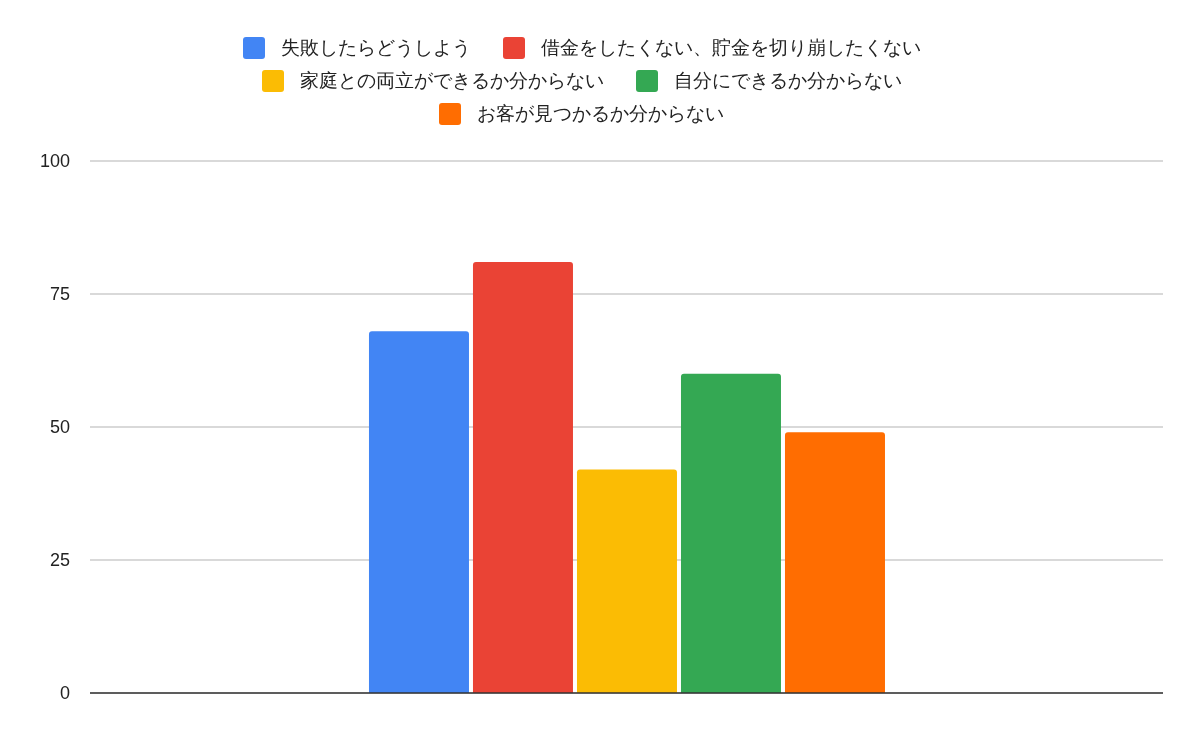  What do you see at coordinates (64, 693) in the screenshot?
I see `y-tick-label: 0` at bounding box center [64, 693].